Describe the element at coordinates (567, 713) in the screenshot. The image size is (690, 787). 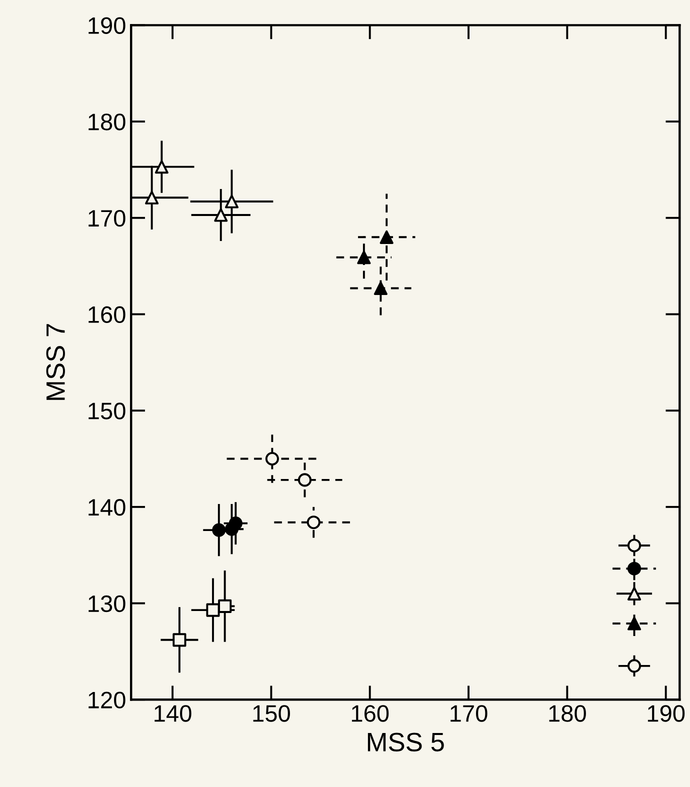
I see `x-tick-label: 180` at that location.